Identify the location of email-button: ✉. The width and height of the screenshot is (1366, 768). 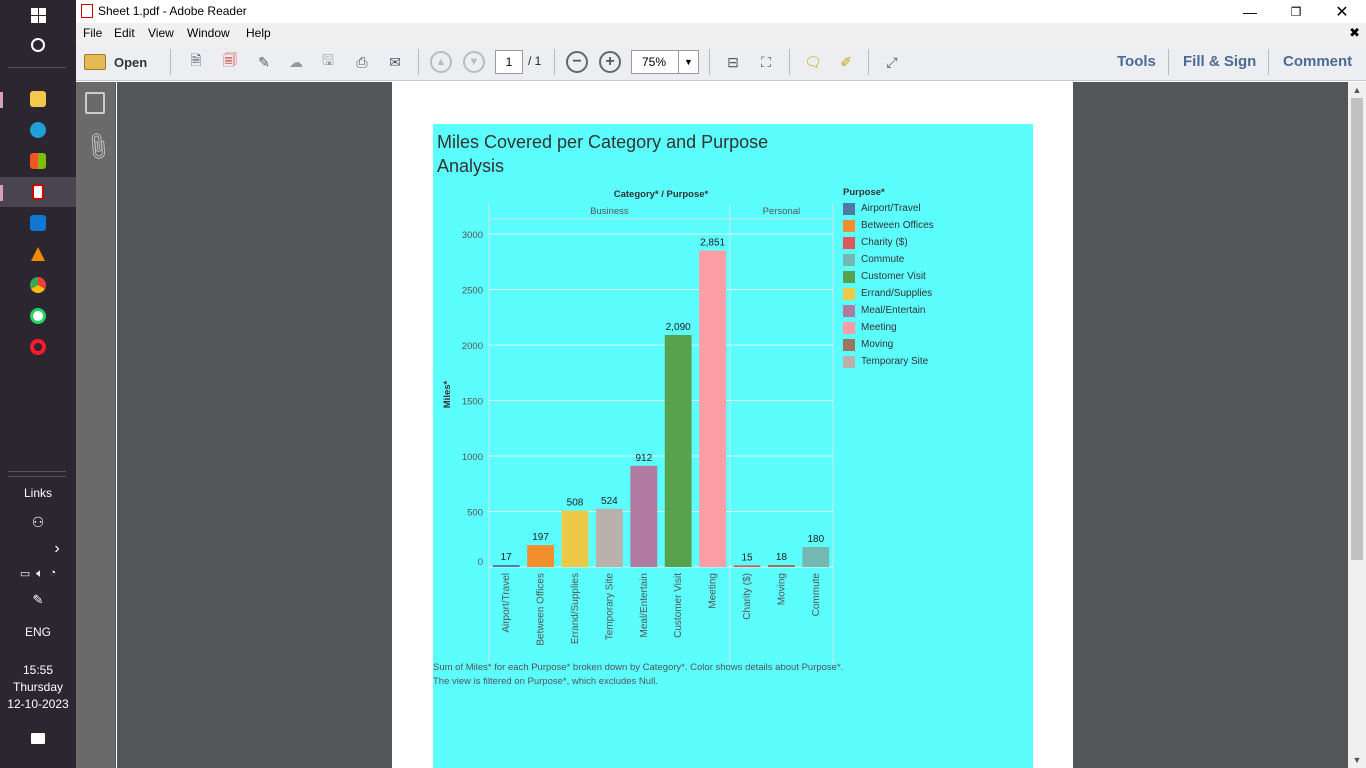
(395, 62).